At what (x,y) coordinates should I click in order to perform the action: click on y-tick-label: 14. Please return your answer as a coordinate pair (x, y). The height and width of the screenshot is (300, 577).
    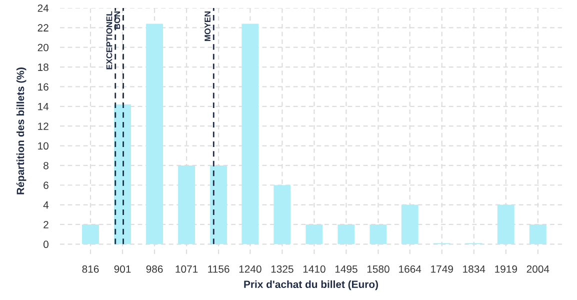
    Looking at the image, I should click on (43, 106).